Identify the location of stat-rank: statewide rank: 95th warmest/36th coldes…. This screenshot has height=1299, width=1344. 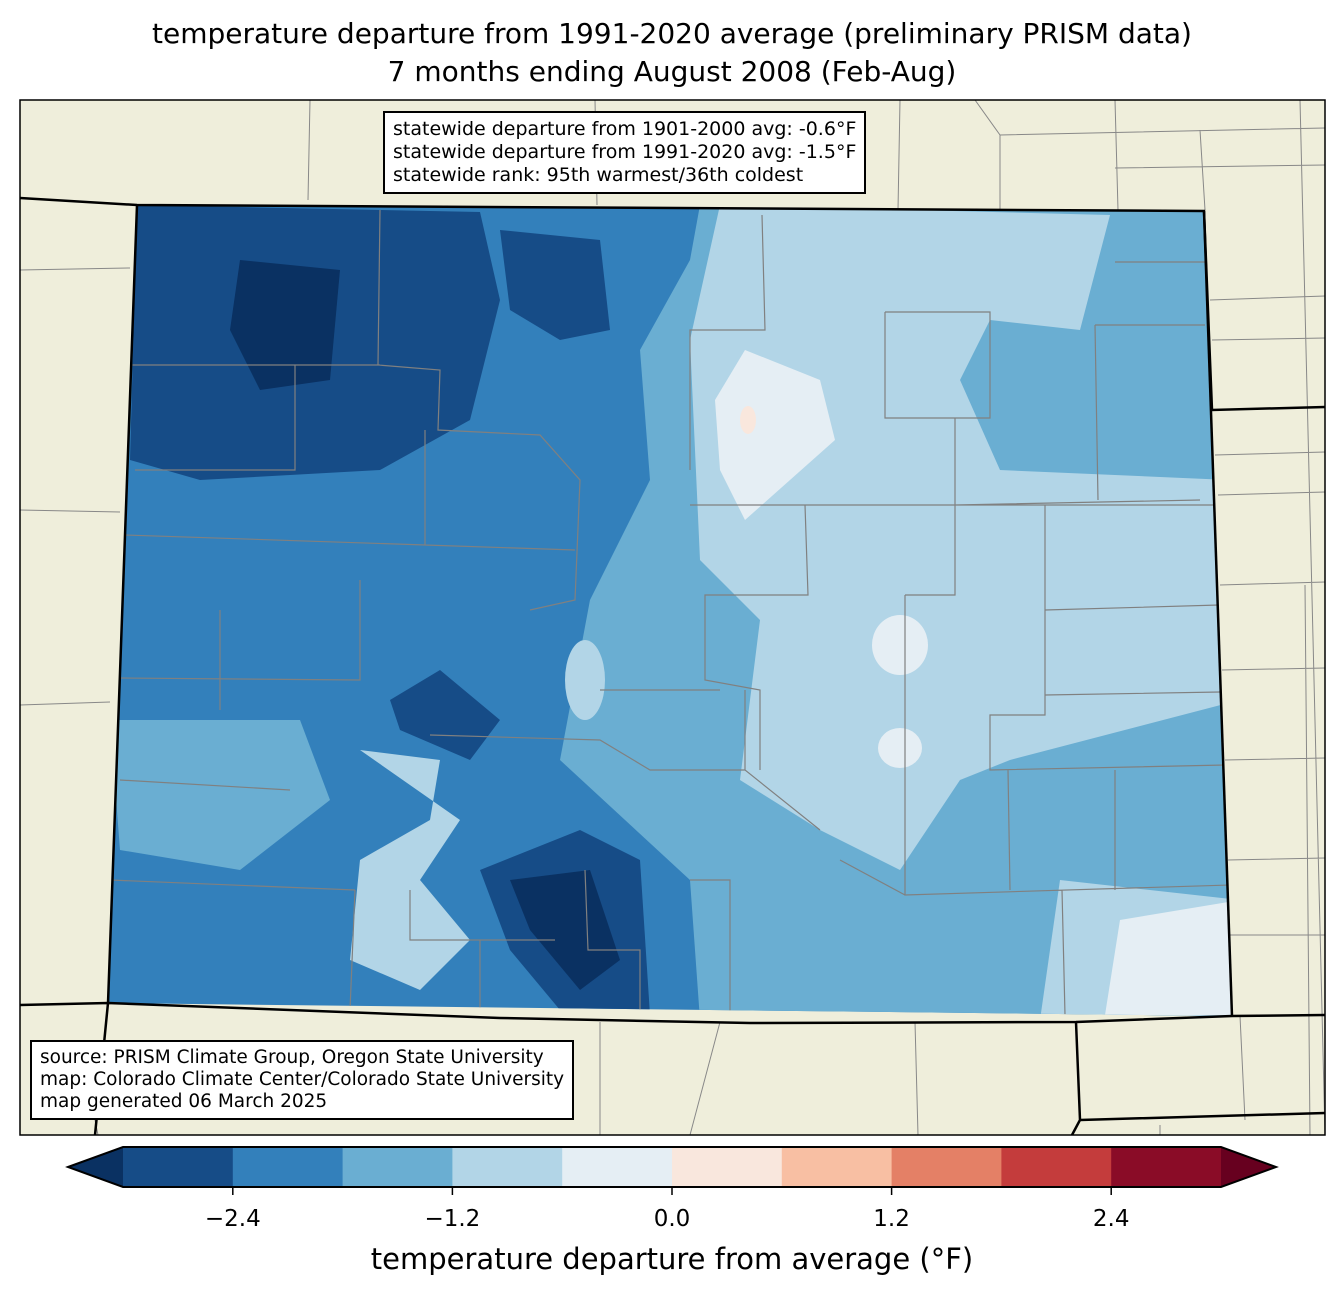
(598, 175).